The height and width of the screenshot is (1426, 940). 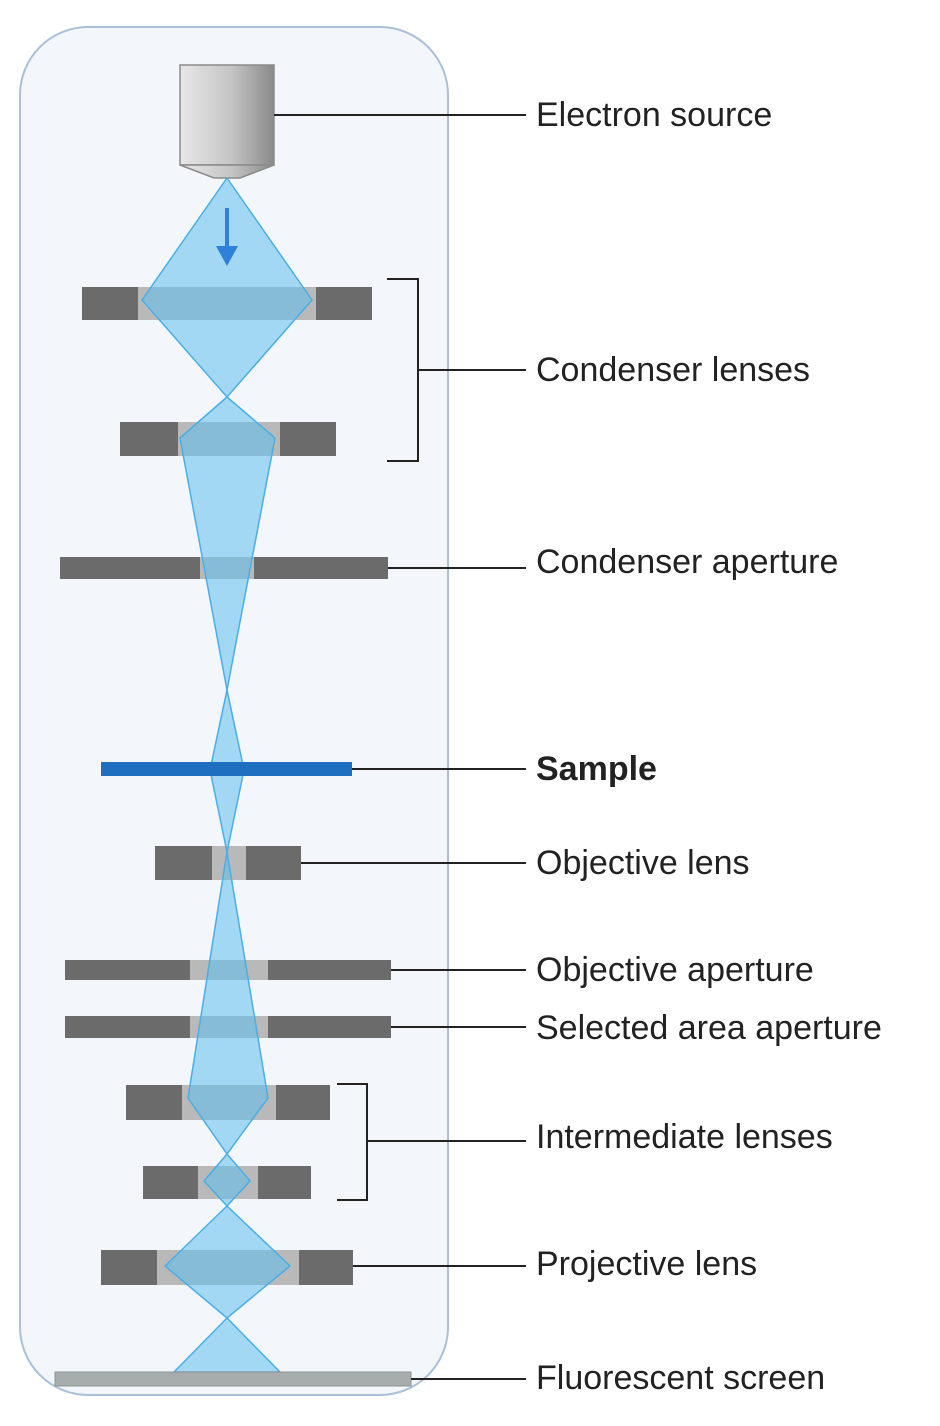 What do you see at coordinates (684, 1137) in the screenshot?
I see `label-intermediate-lenses: Intermediate lenses` at bounding box center [684, 1137].